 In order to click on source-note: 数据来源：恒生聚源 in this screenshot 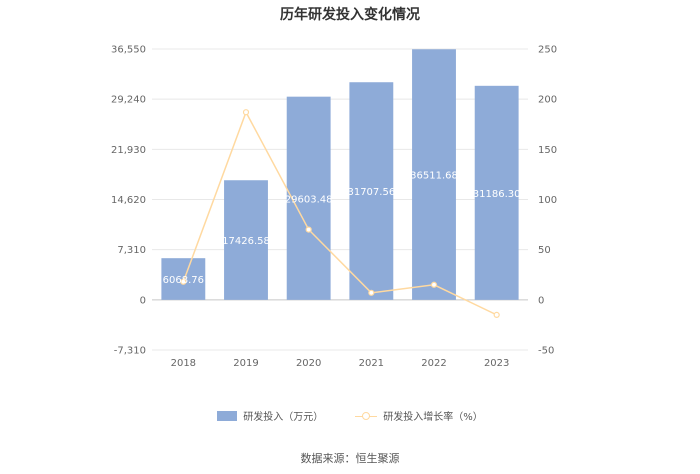, I will do `click(350, 458)`.